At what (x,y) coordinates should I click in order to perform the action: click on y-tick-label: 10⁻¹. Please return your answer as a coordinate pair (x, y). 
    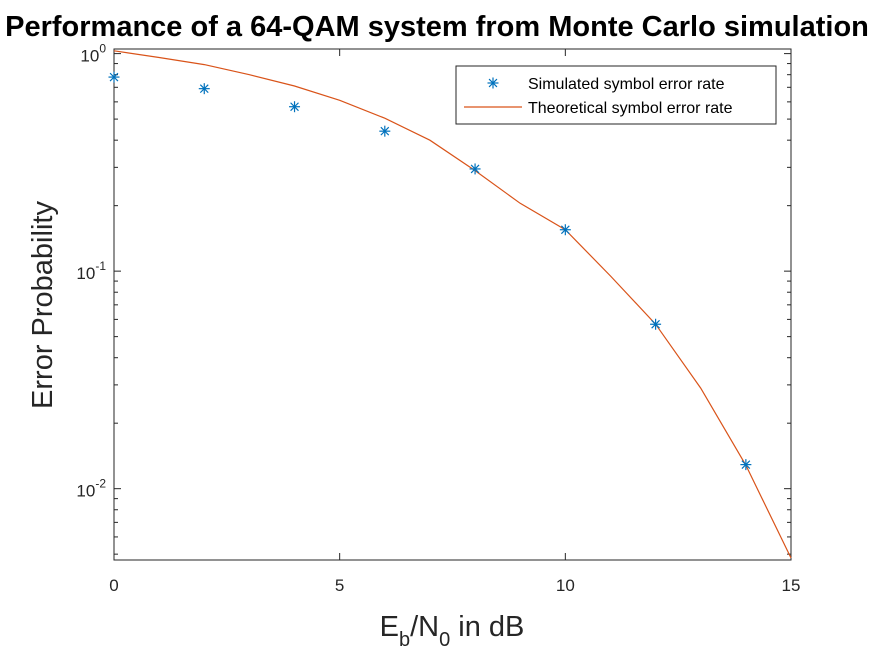
    Looking at the image, I should click on (91, 271).